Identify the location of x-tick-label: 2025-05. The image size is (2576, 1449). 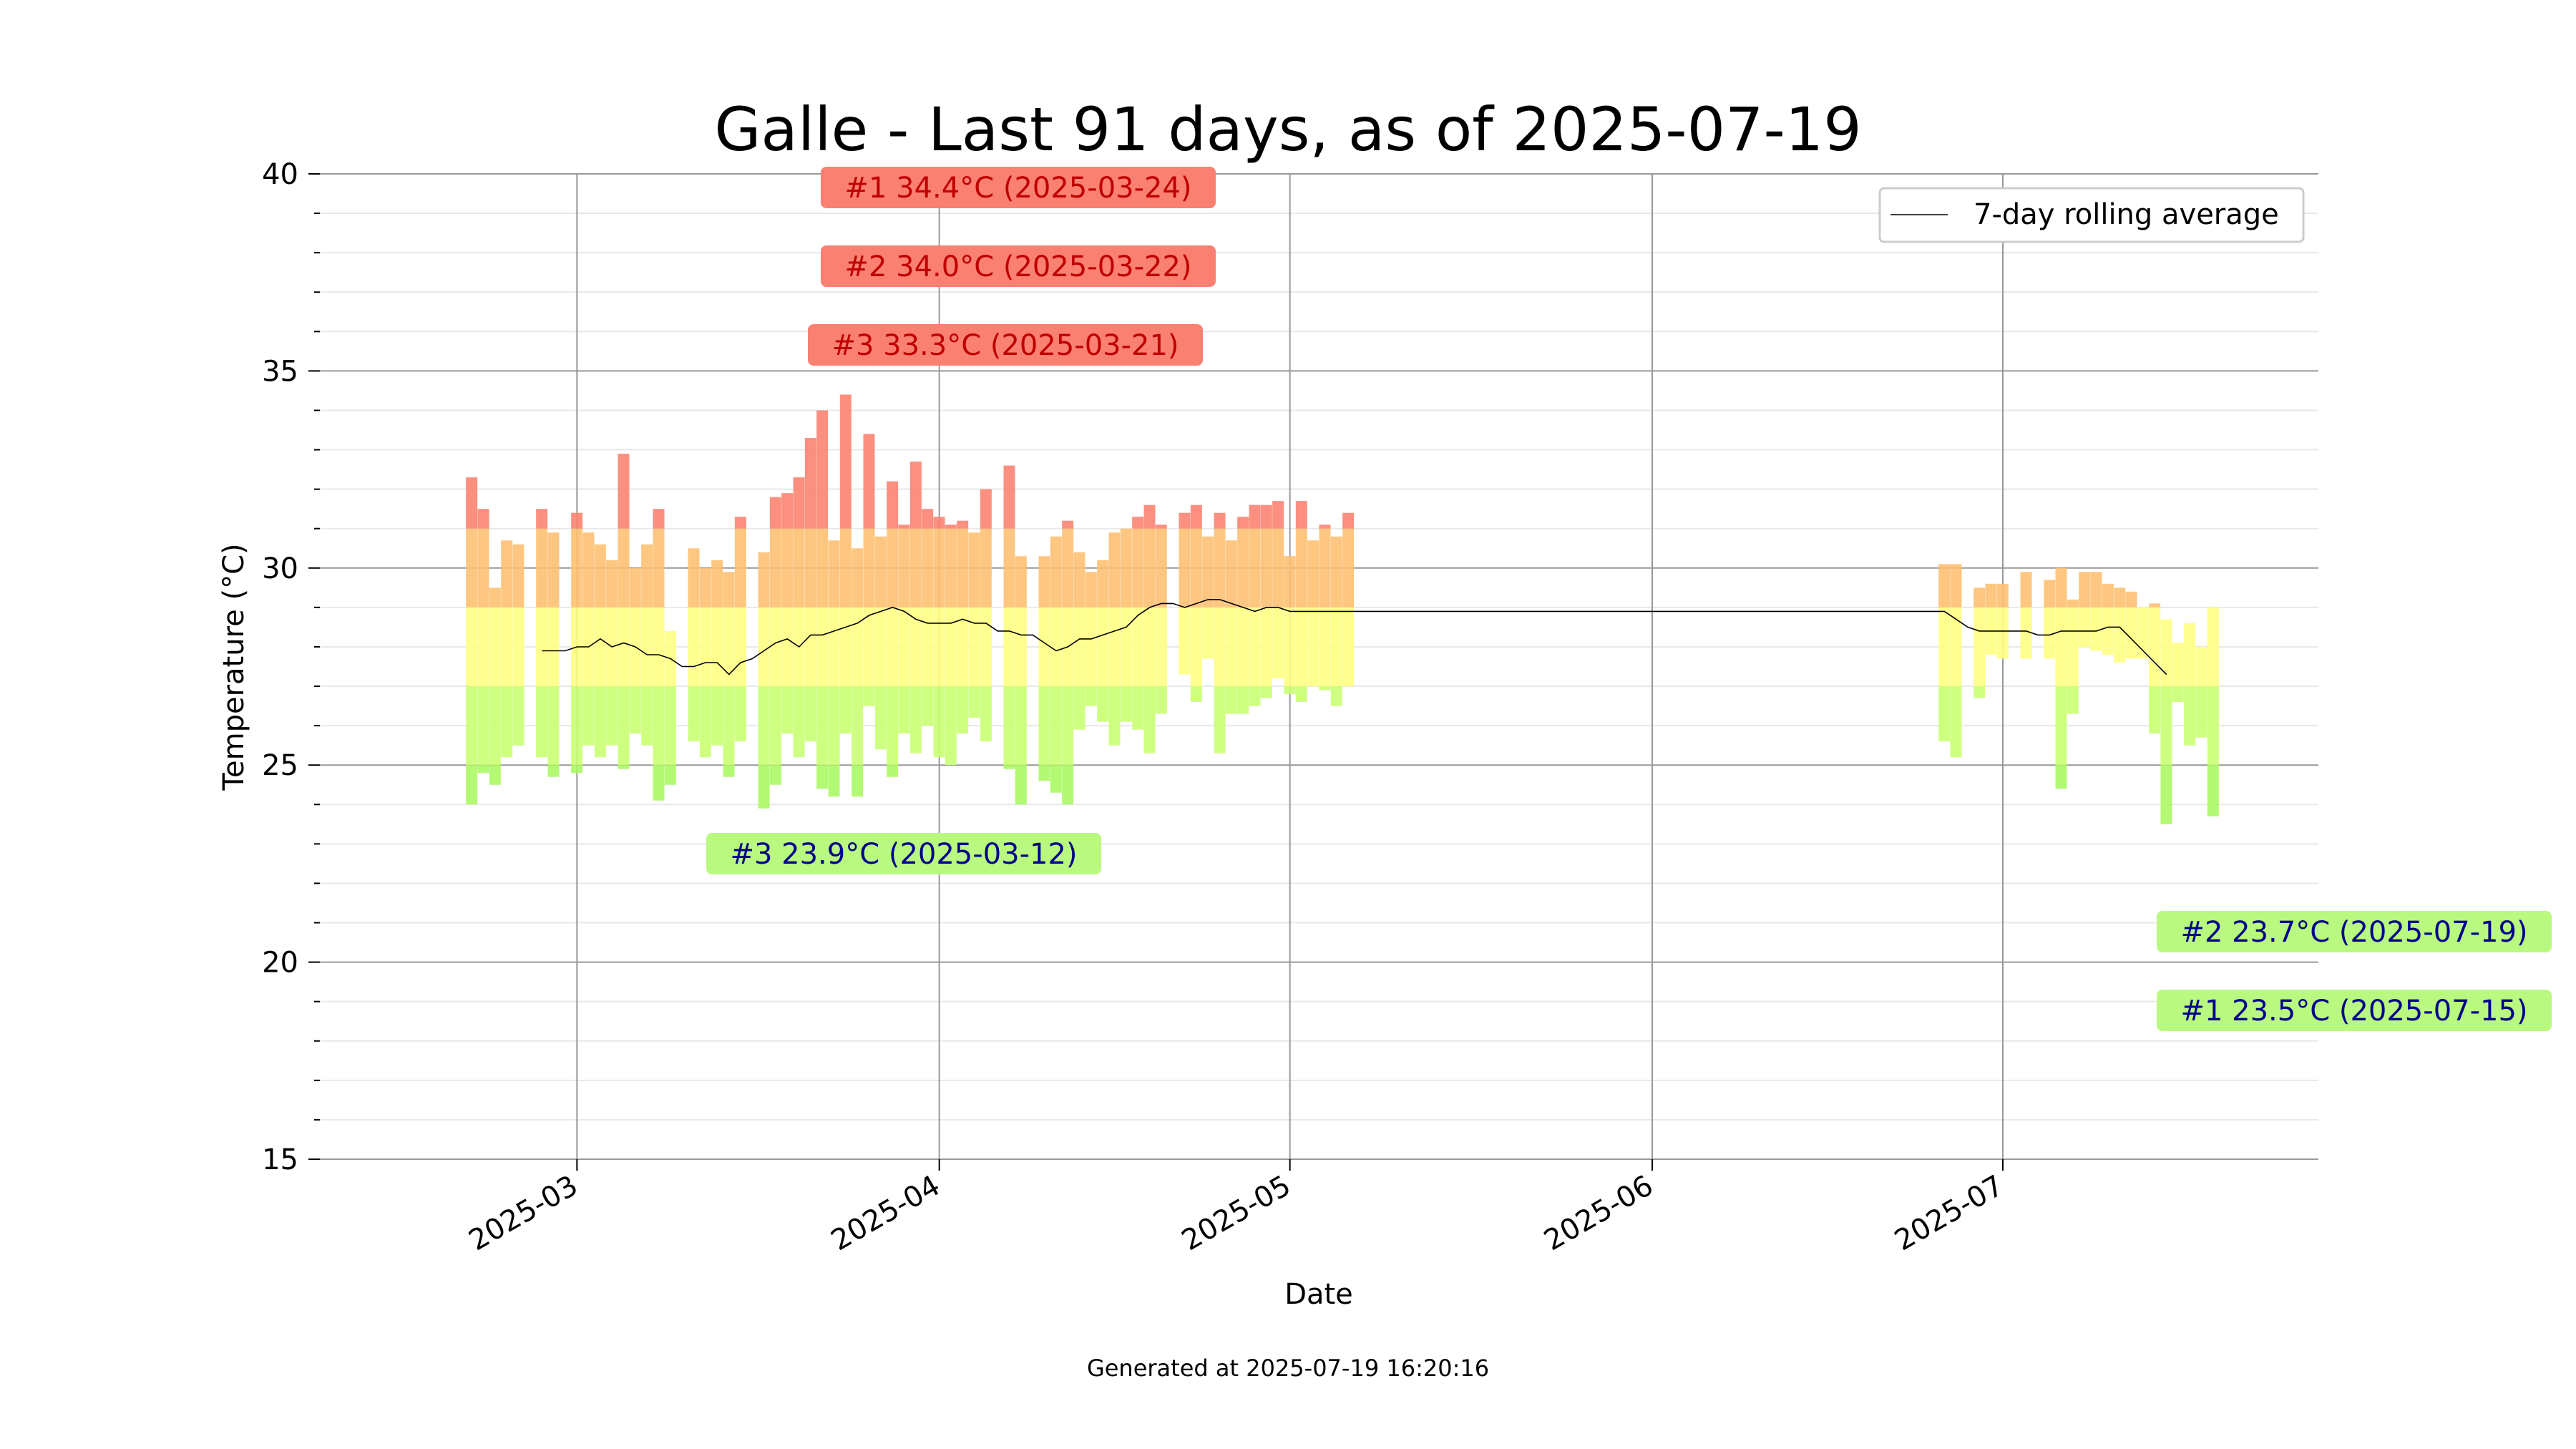
(1236, 1213).